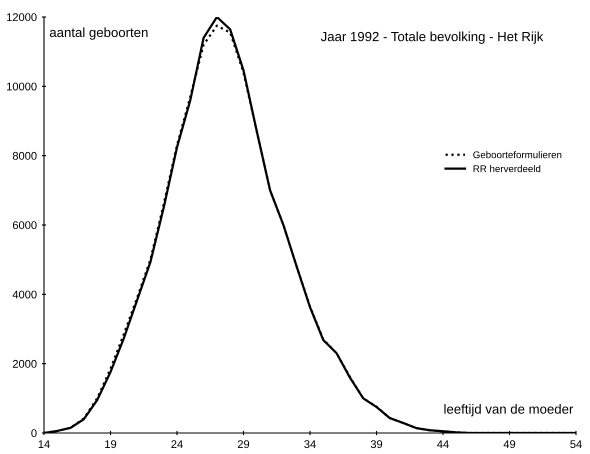 The width and height of the screenshot is (590, 454). Describe the element at coordinates (310, 444) in the screenshot. I see `x-tick-label: 34` at that location.